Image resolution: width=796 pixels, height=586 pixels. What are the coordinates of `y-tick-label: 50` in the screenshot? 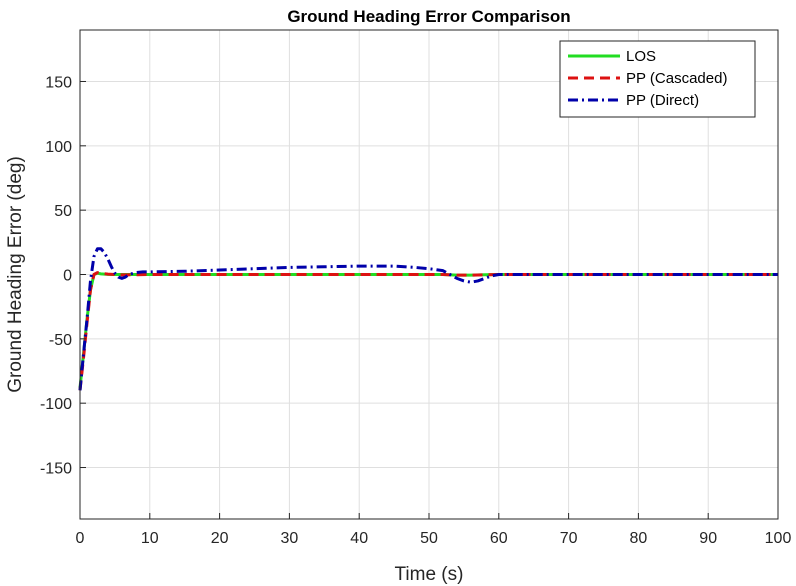 It's located at (63, 211).